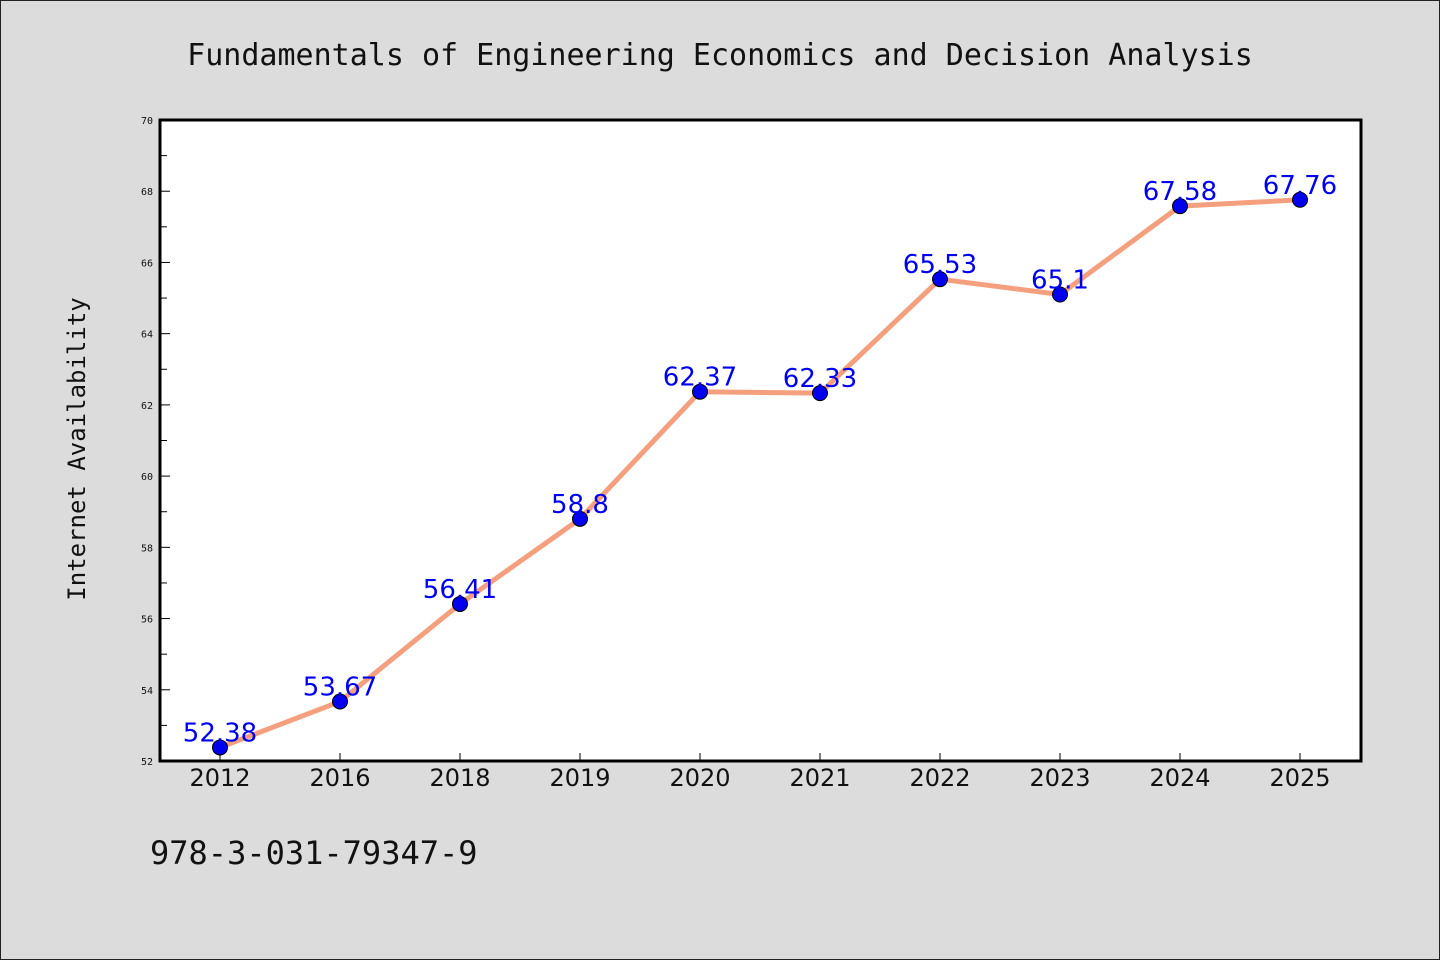 This screenshot has width=1440, height=960. Describe the element at coordinates (1300, 186) in the screenshot. I see `data-label: 67.76` at that location.